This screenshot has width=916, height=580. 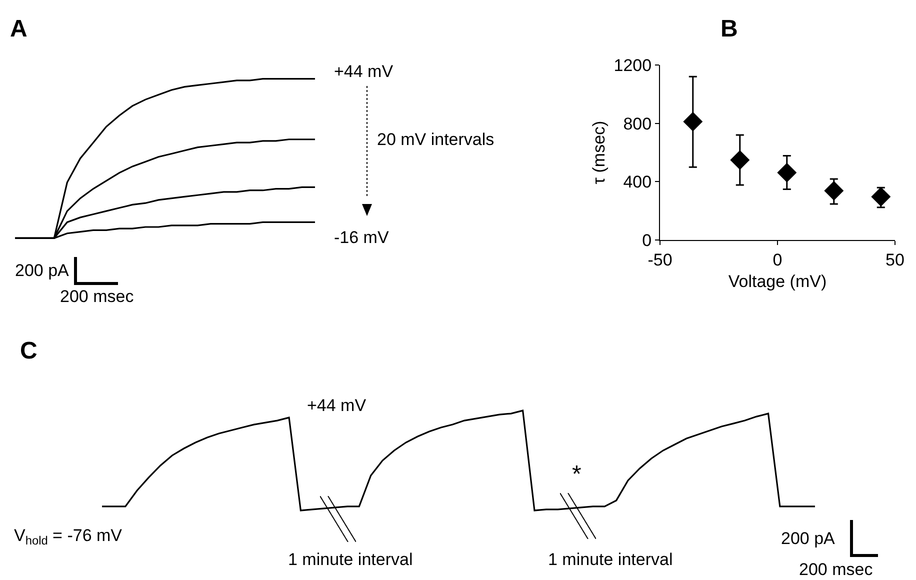 What do you see at coordinates (633, 65) in the screenshot?
I see `y-tick-label: 1200` at bounding box center [633, 65].